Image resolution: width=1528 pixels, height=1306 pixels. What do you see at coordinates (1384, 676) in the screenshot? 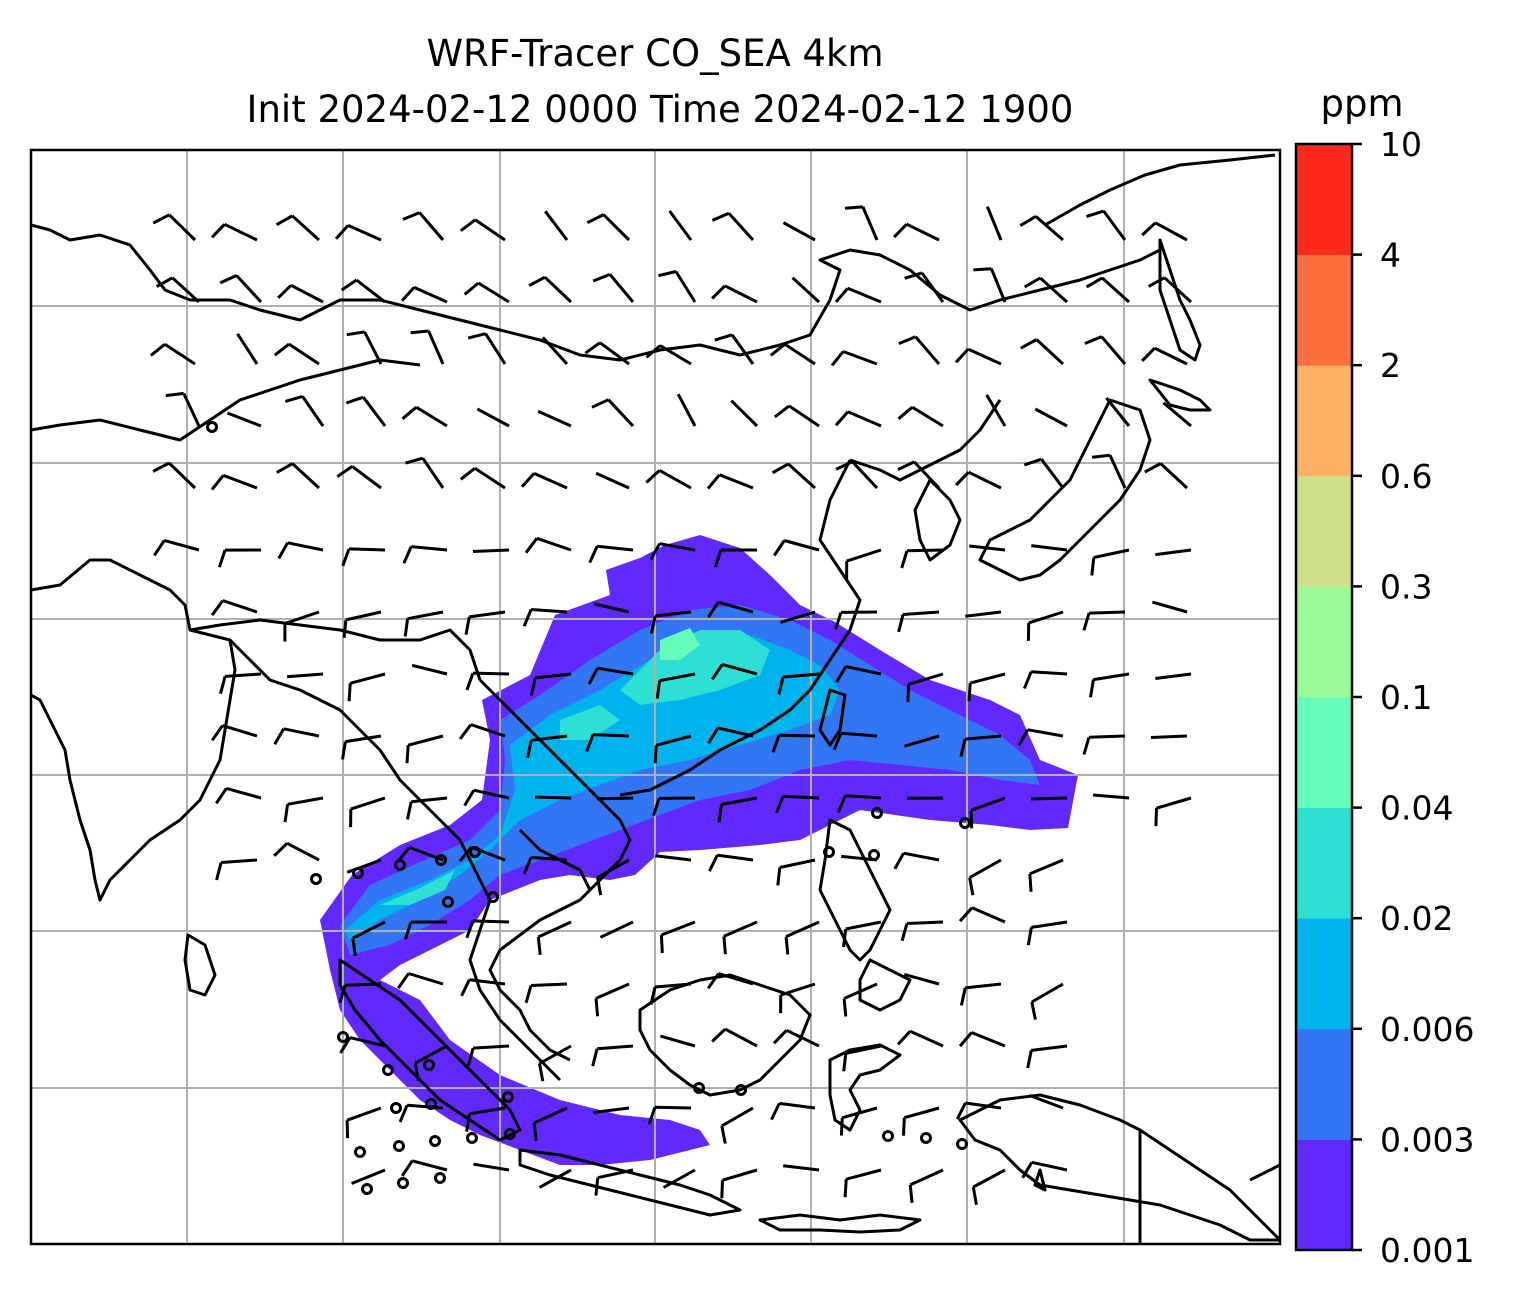
I see `colorbar: ppm 10 4 2 0.6 0.3 0.1 0.04 0.02 0.006 0.003 0.001` at bounding box center [1384, 676].